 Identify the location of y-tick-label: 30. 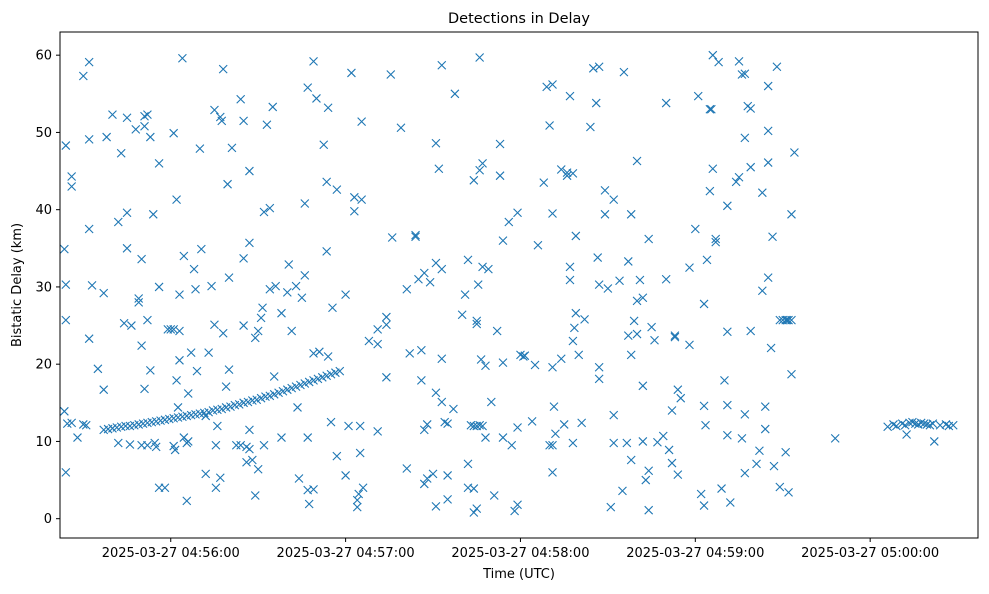
(43, 287).